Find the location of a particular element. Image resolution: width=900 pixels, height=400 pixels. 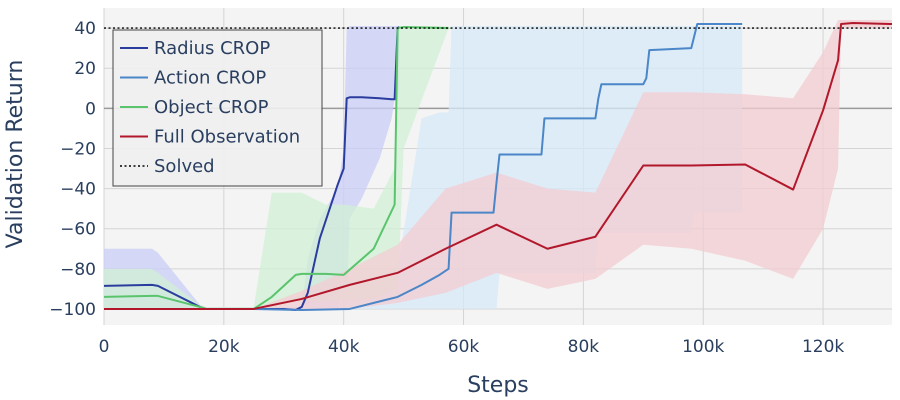

x-tick-label: 0 is located at coordinates (104, 347).